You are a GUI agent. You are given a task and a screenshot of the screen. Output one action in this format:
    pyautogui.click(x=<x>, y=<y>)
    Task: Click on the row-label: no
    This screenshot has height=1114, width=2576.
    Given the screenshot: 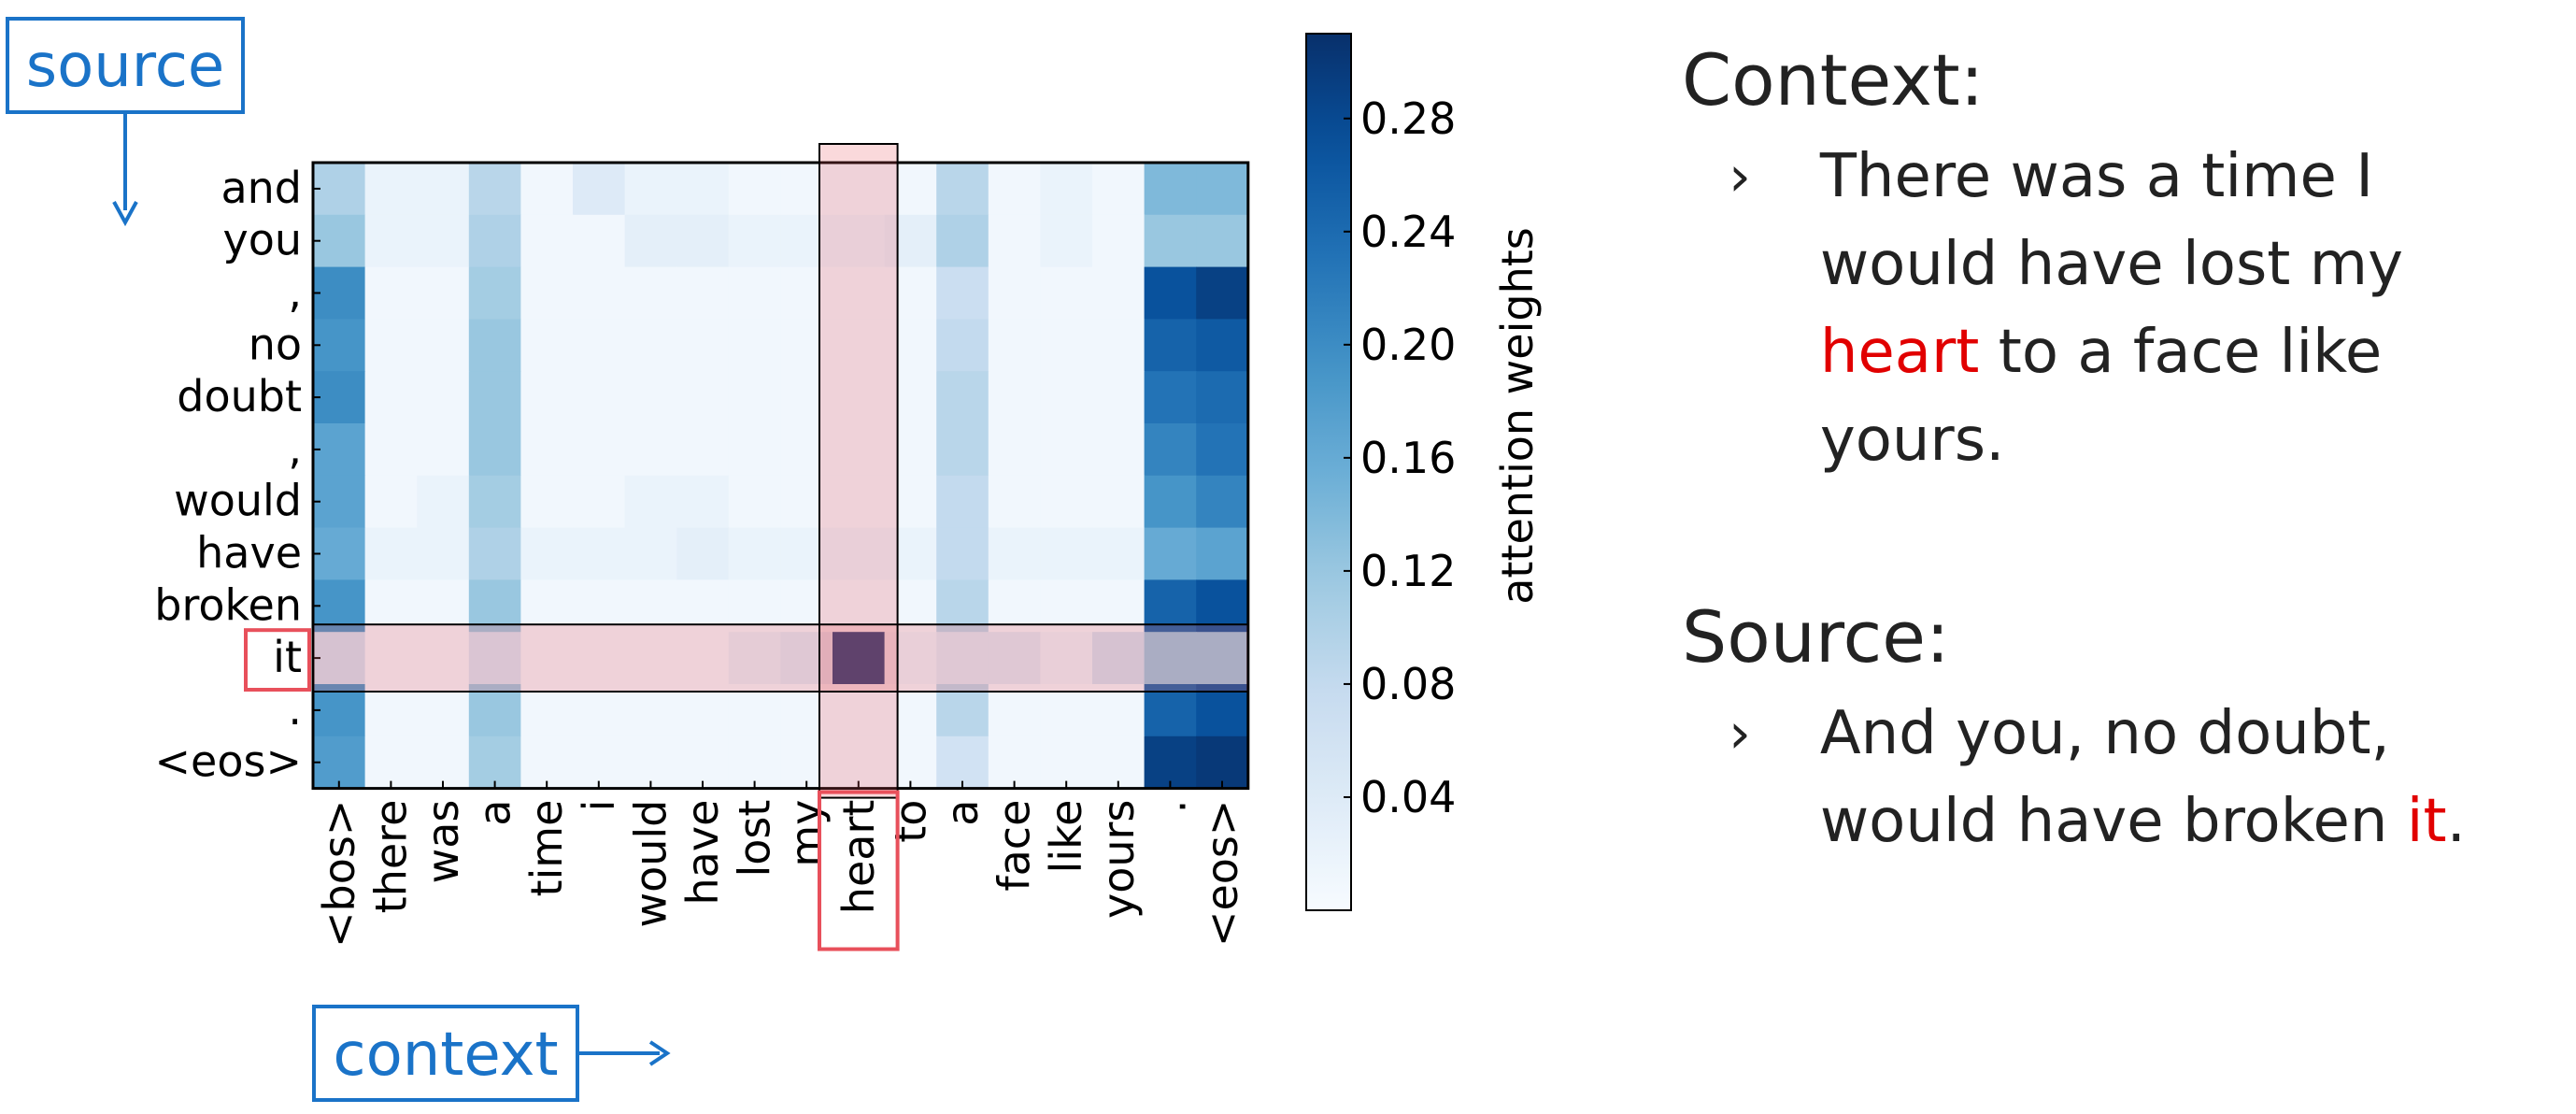 What is the action you would take?
    pyautogui.click(x=275, y=344)
    